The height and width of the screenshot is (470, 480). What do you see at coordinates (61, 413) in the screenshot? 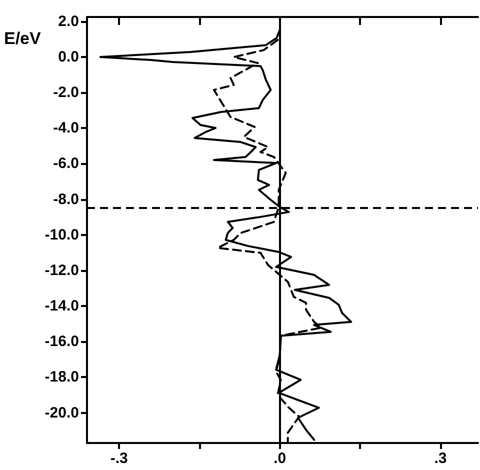
I see `y-tick-label: -20.0` at bounding box center [61, 413].